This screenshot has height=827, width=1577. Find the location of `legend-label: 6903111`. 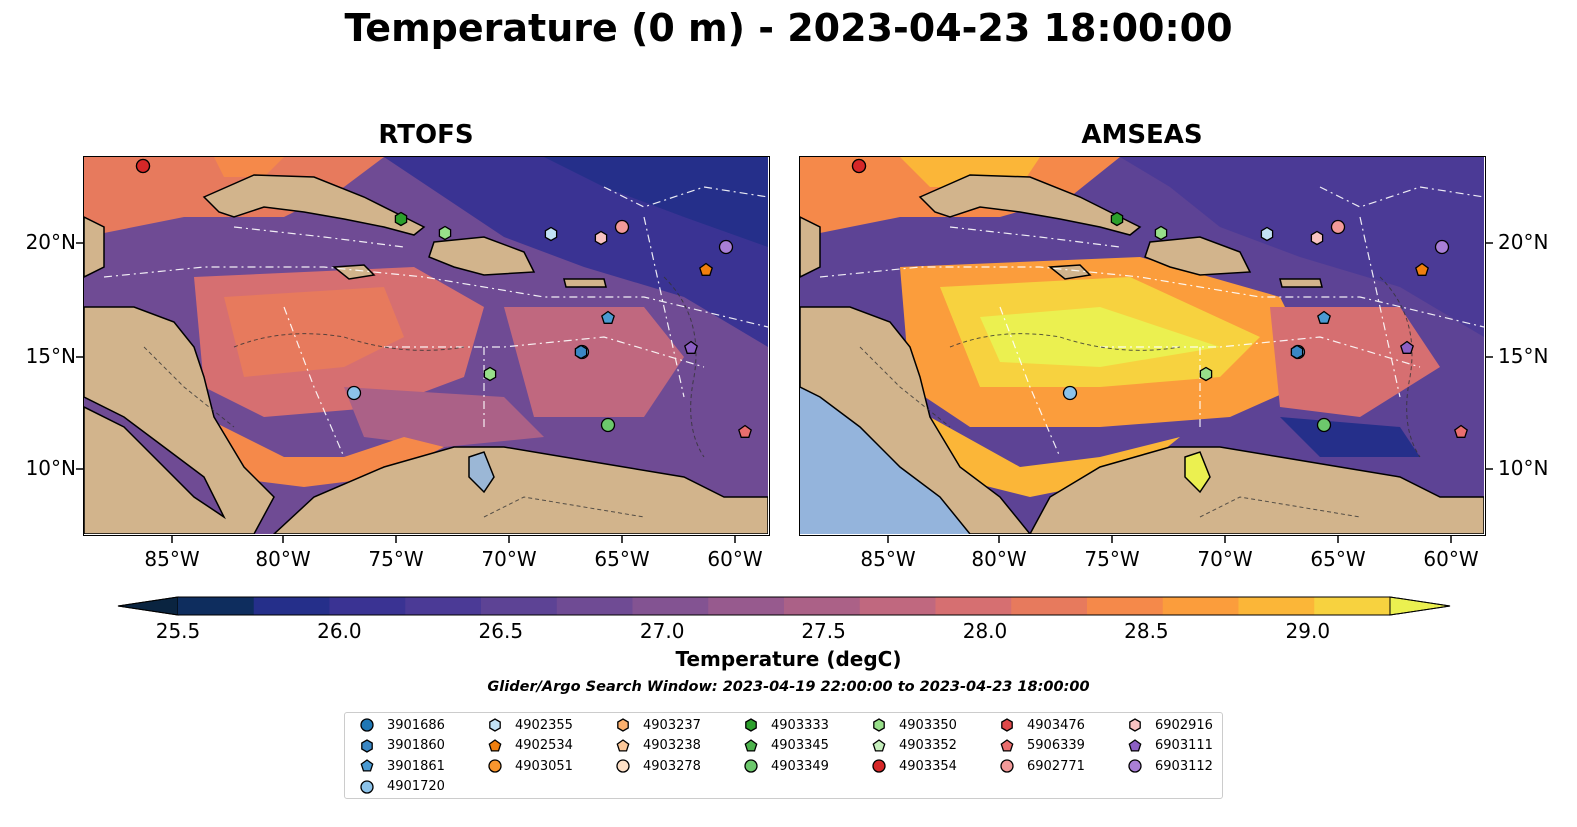

legend-label: 6903111 is located at coordinates (1184, 745).